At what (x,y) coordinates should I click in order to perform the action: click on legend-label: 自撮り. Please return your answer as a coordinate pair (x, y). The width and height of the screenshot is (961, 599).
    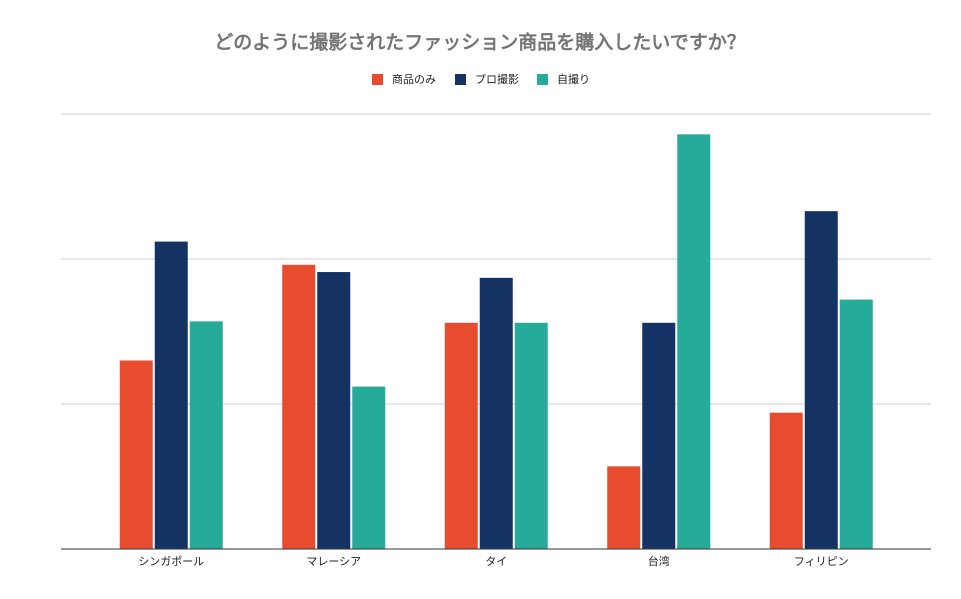
    Looking at the image, I should click on (573, 79).